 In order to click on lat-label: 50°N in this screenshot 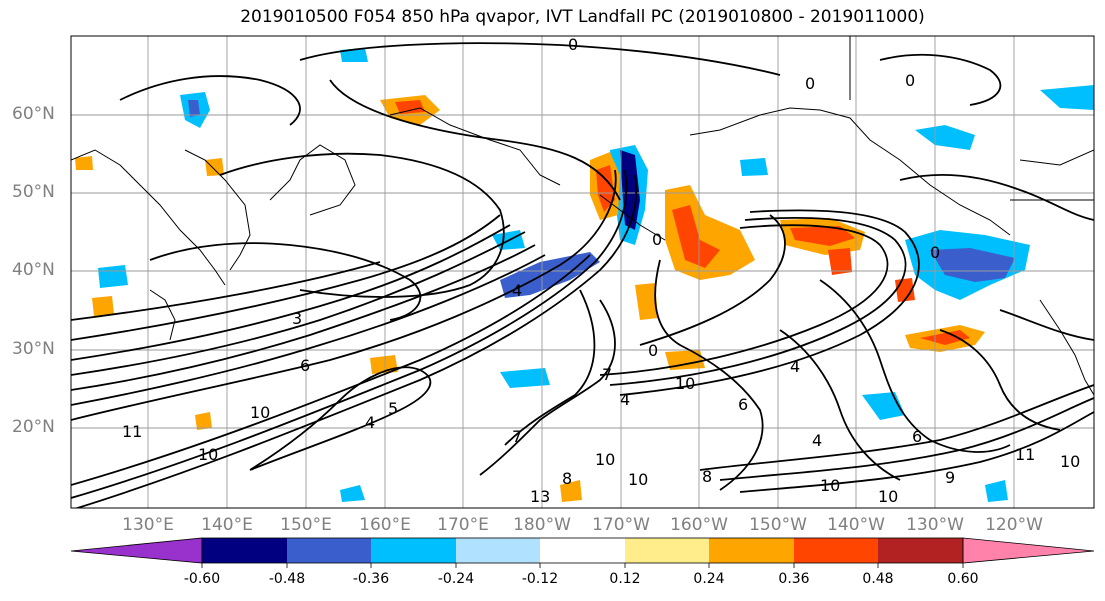, I will do `click(33, 192)`.